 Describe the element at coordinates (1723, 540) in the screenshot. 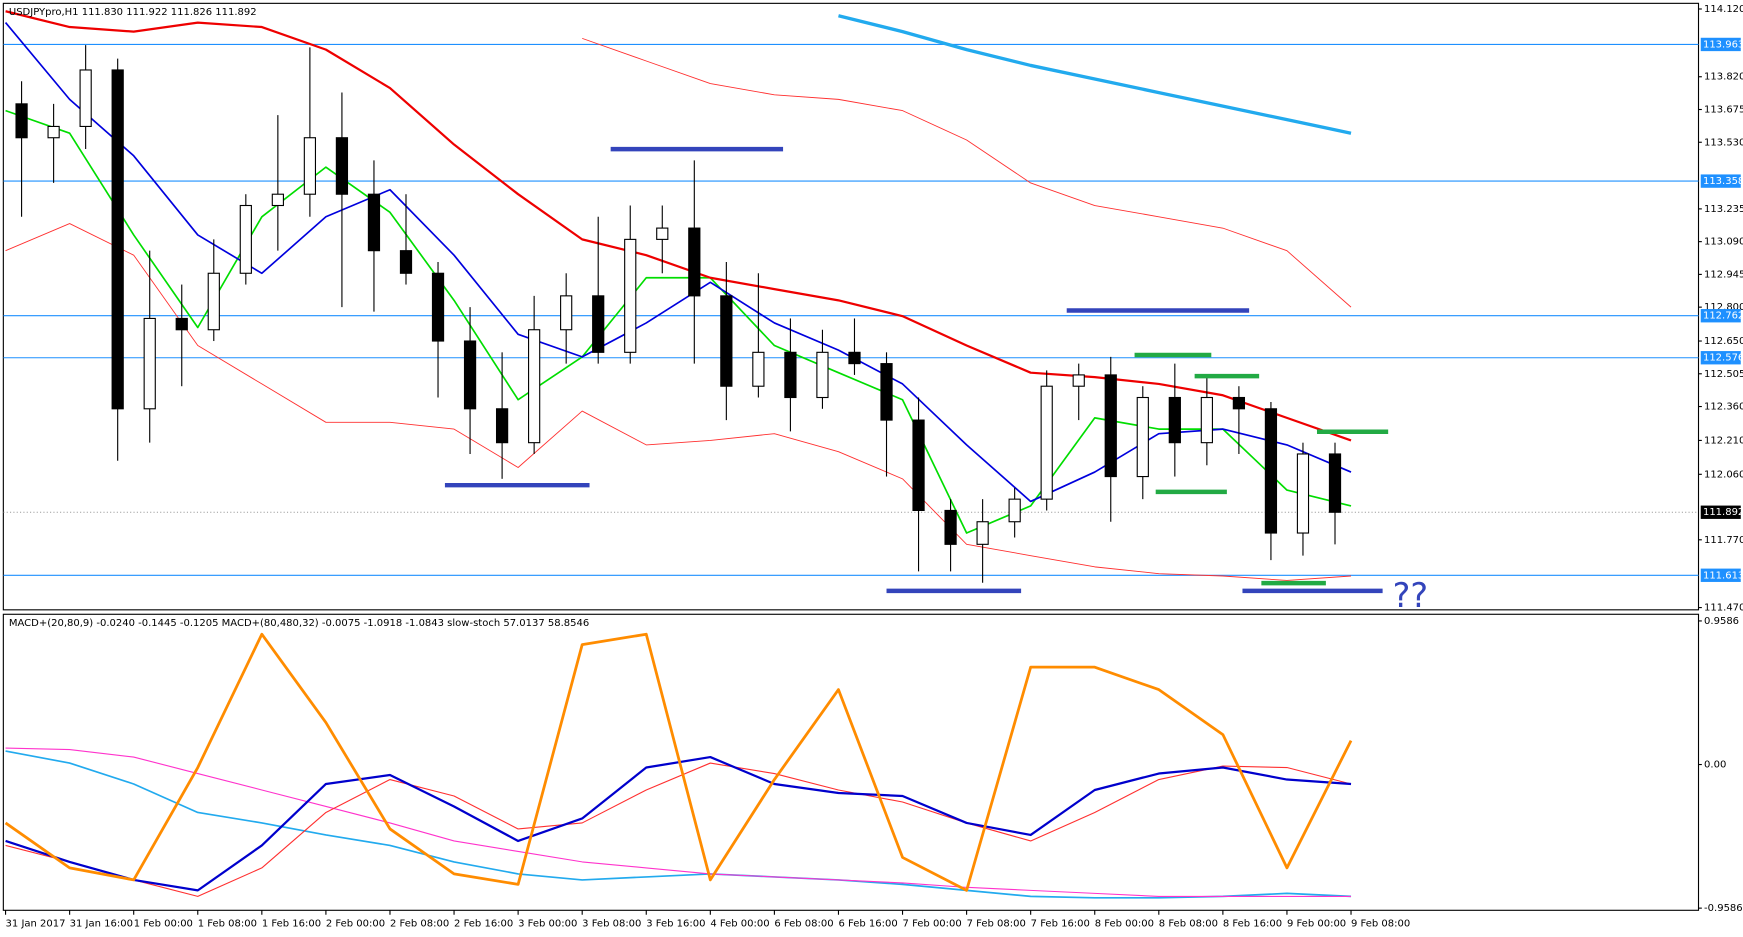

I see `y-tick-label: 111.770` at that location.